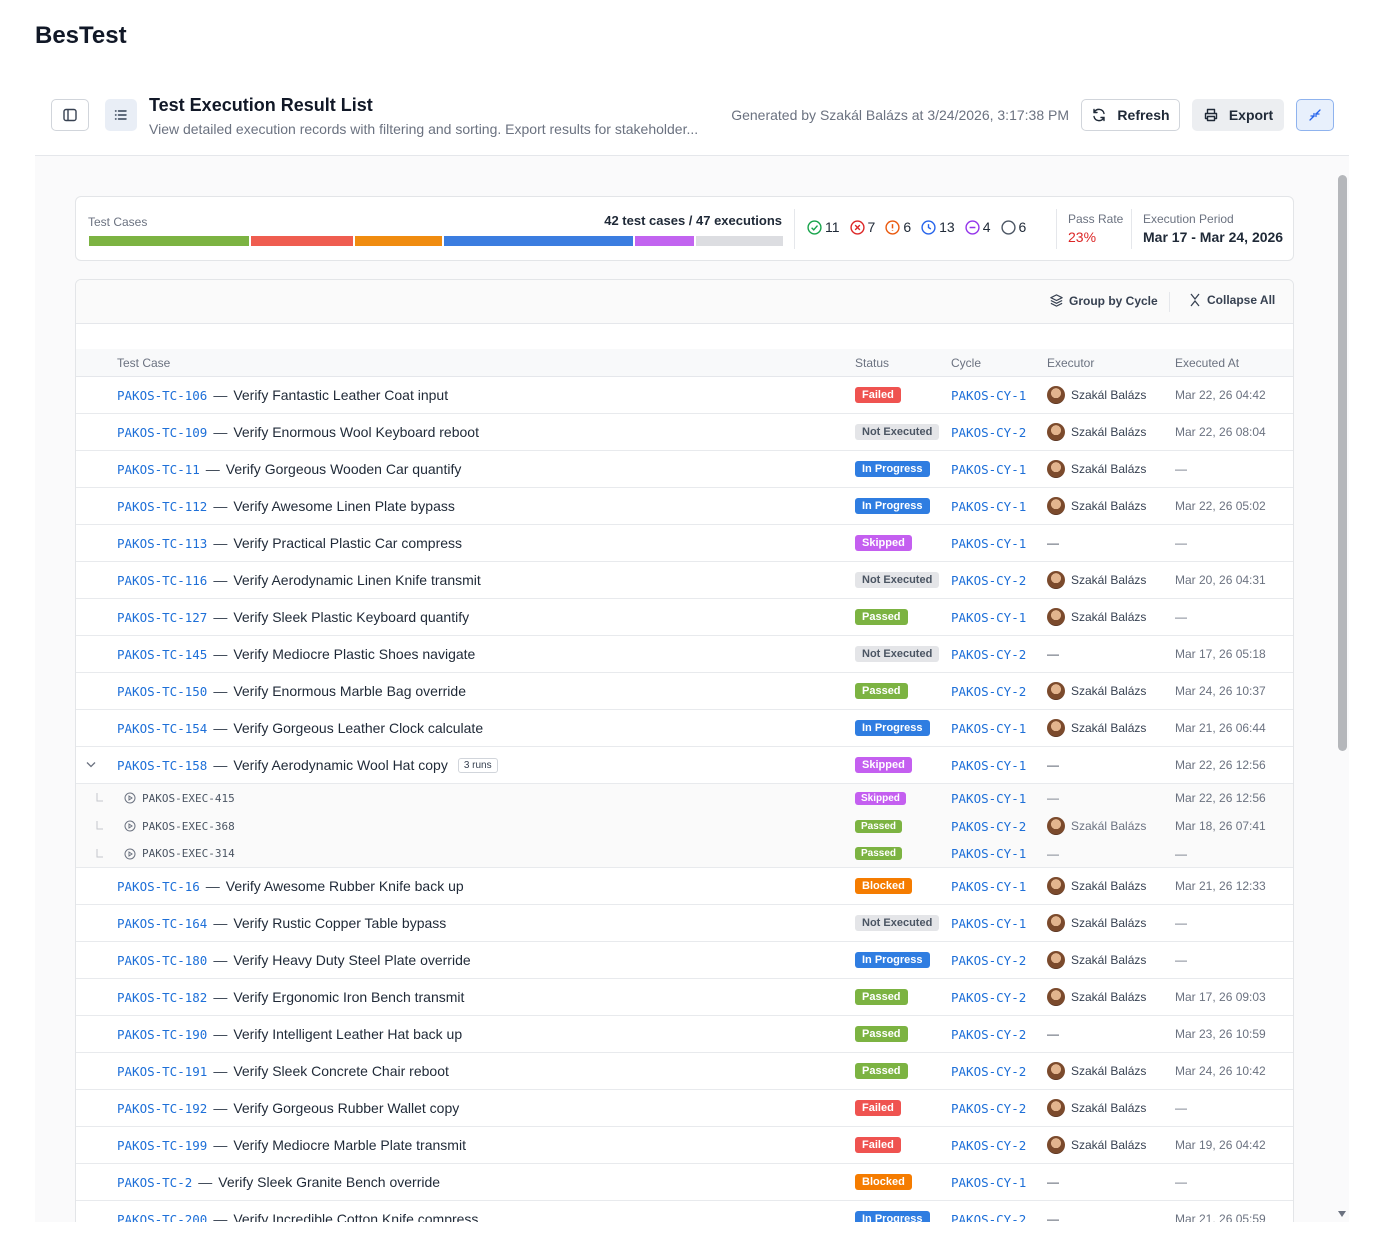 The width and height of the screenshot is (1384, 1246). What do you see at coordinates (188, 798) in the screenshot?
I see `run-id: PAKOS-EXEC-415` at bounding box center [188, 798].